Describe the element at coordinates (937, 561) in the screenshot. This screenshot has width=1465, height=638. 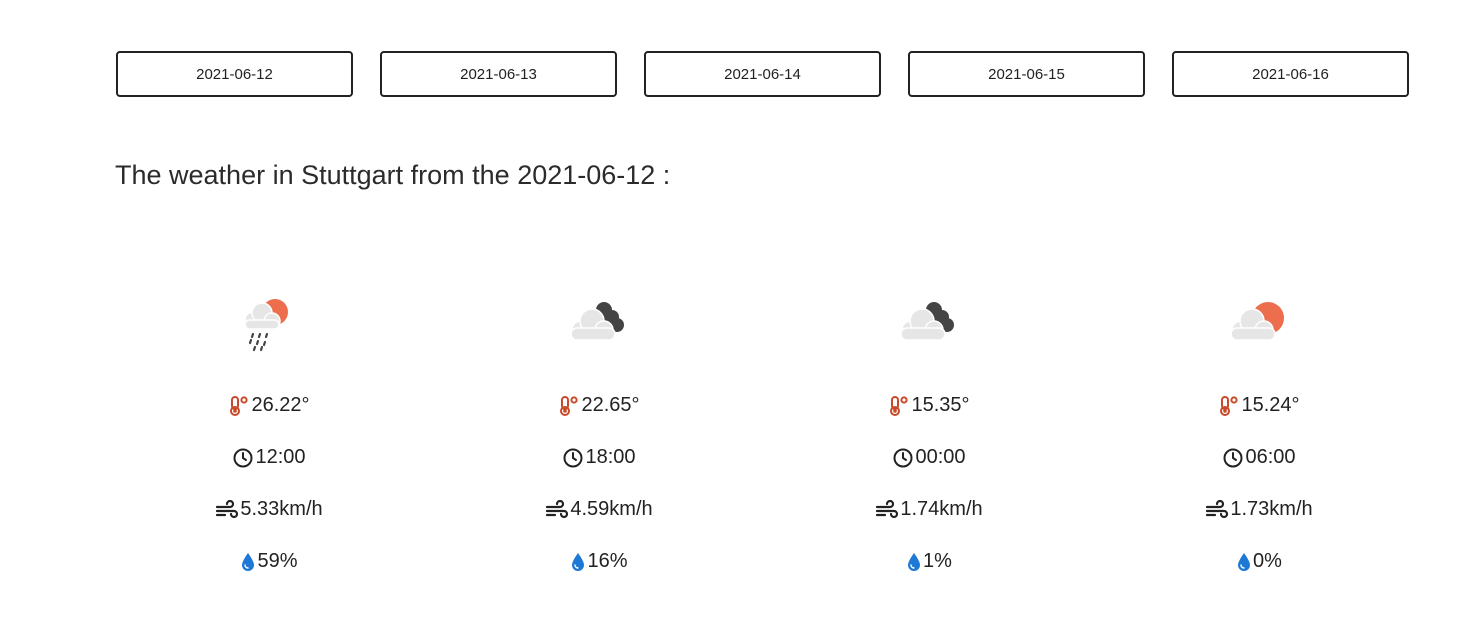
I see `rain-value: 1%` at that location.